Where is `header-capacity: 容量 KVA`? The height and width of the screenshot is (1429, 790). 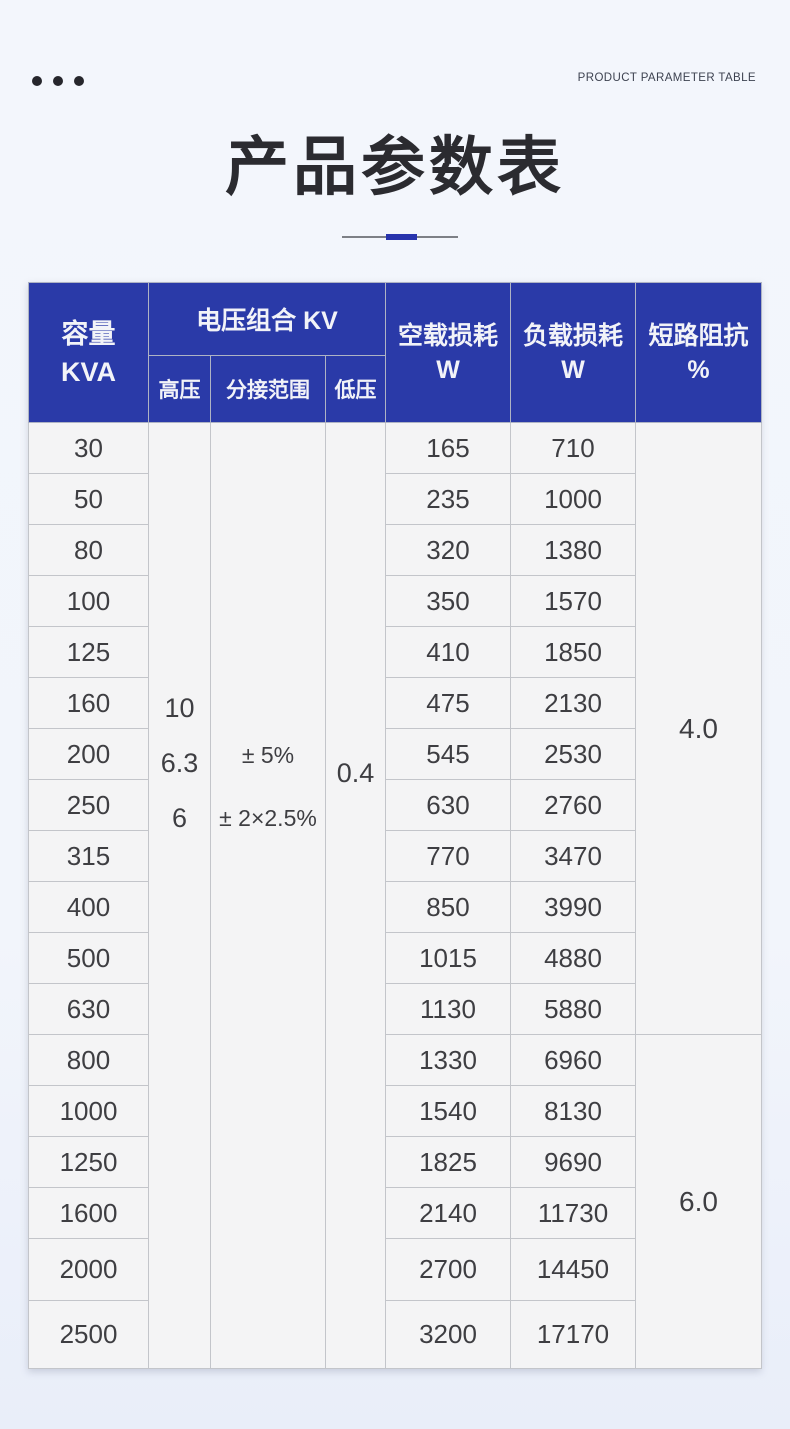
header-capacity: 容量 KVA is located at coordinates (88, 352).